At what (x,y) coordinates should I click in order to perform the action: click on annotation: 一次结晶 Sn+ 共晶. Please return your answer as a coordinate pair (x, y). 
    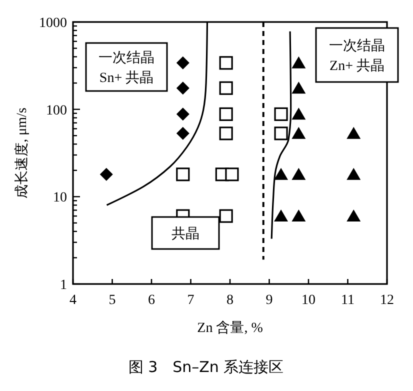
    Looking at the image, I should click on (126, 68).